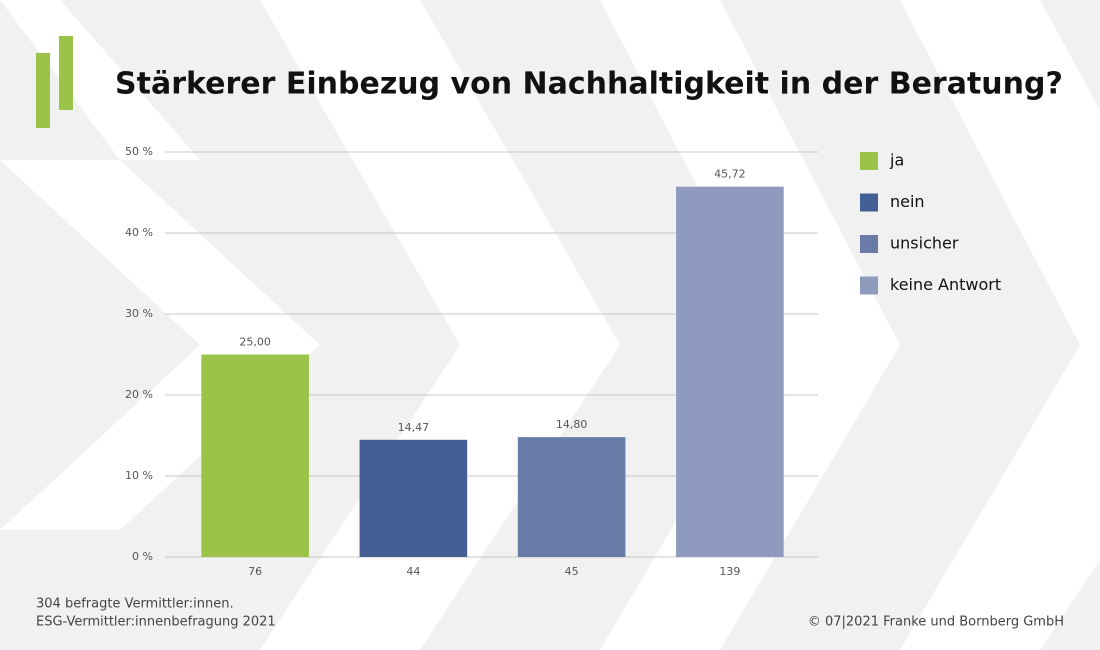  I want to click on y-tick-label: 30 %, so click(139, 313).